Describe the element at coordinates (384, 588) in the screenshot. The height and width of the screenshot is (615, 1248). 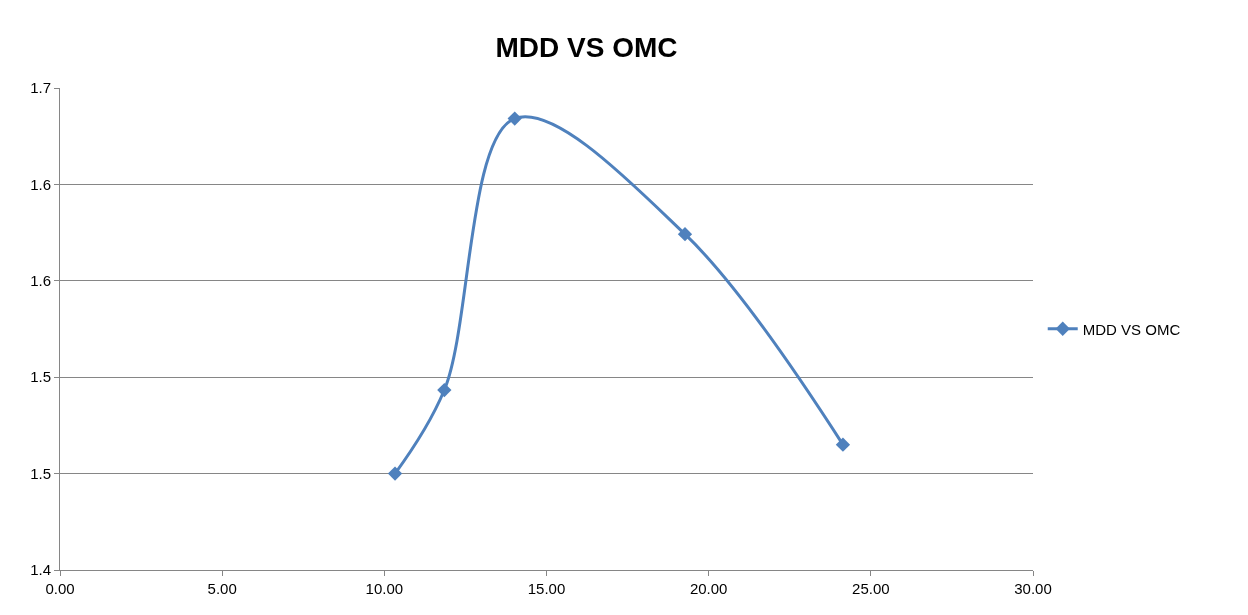
I see `x-tick-label: 10.00` at that location.